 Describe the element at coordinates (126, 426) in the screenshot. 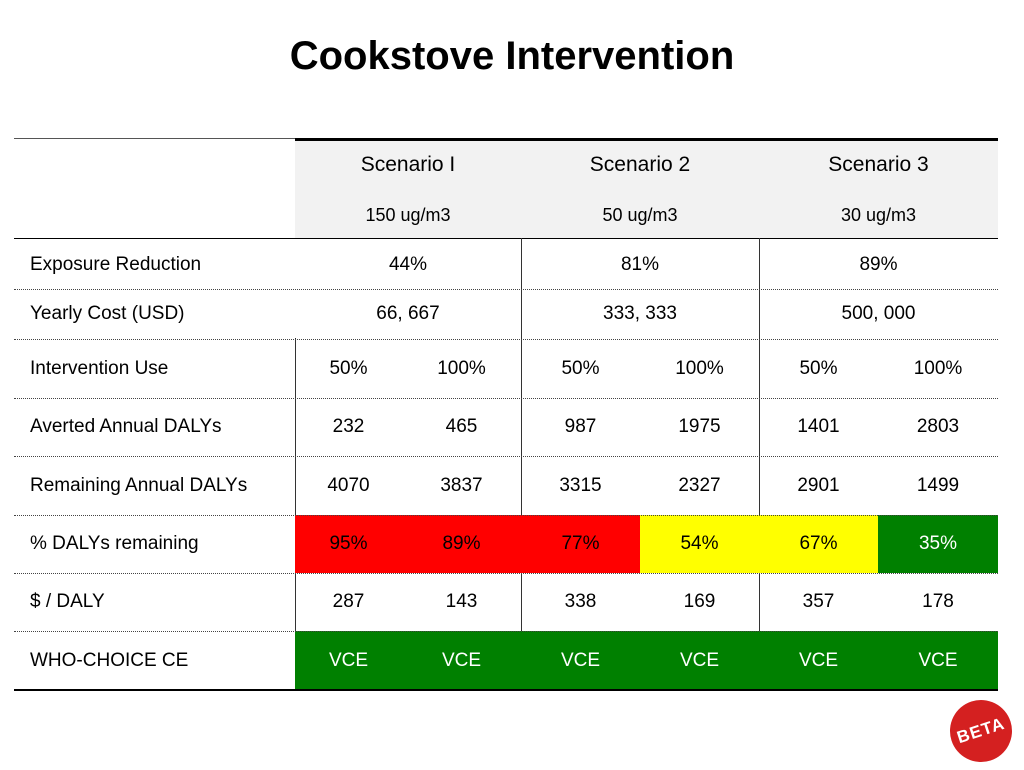

I see `row-label: Averted Annual DALYs` at that location.